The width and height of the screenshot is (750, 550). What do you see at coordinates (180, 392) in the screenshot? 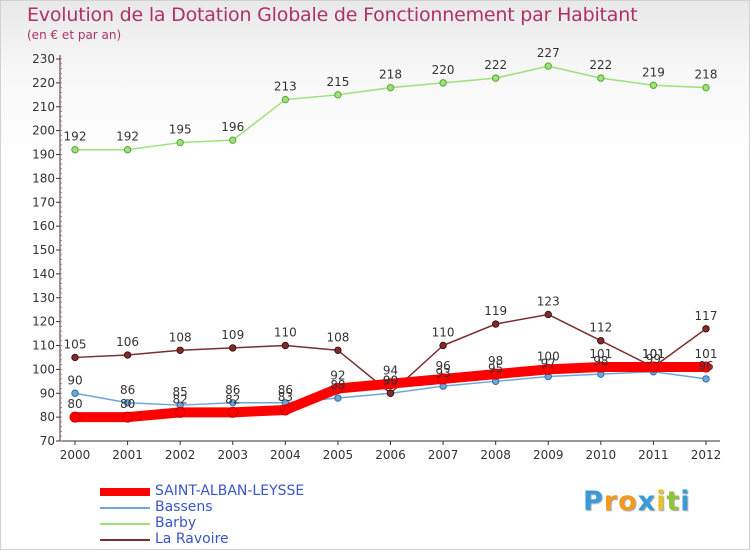
I see `data-label: 85` at bounding box center [180, 392].